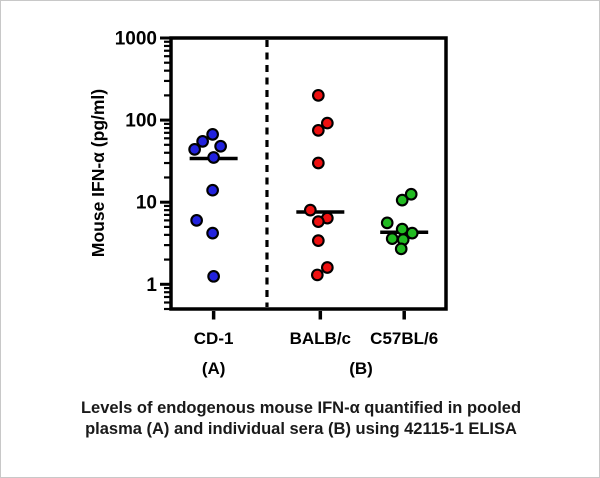 The image size is (600, 478). I want to click on y-tick-label: 100, so click(141, 121).